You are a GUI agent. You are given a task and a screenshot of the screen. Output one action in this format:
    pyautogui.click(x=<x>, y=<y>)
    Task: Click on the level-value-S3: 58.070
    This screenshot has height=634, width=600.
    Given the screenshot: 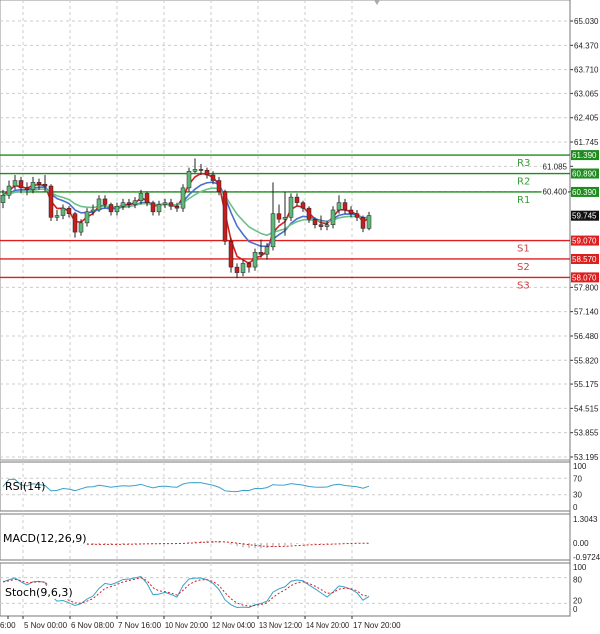 What is the action you would take?
    pyautogui.click(x=584, y=277)
    